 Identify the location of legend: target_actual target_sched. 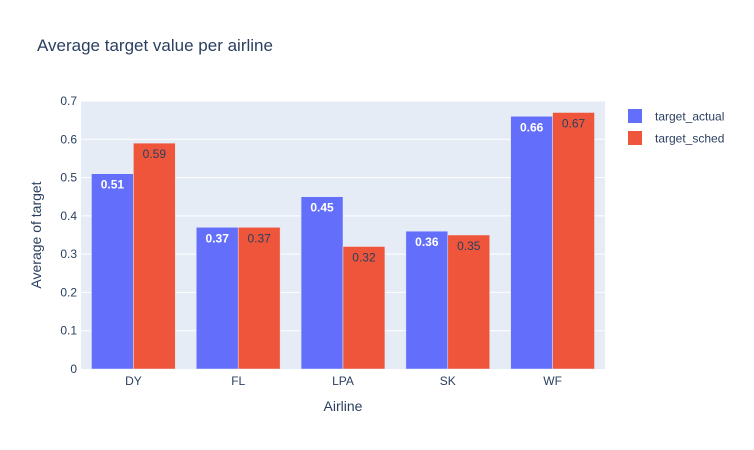
(676, 127).